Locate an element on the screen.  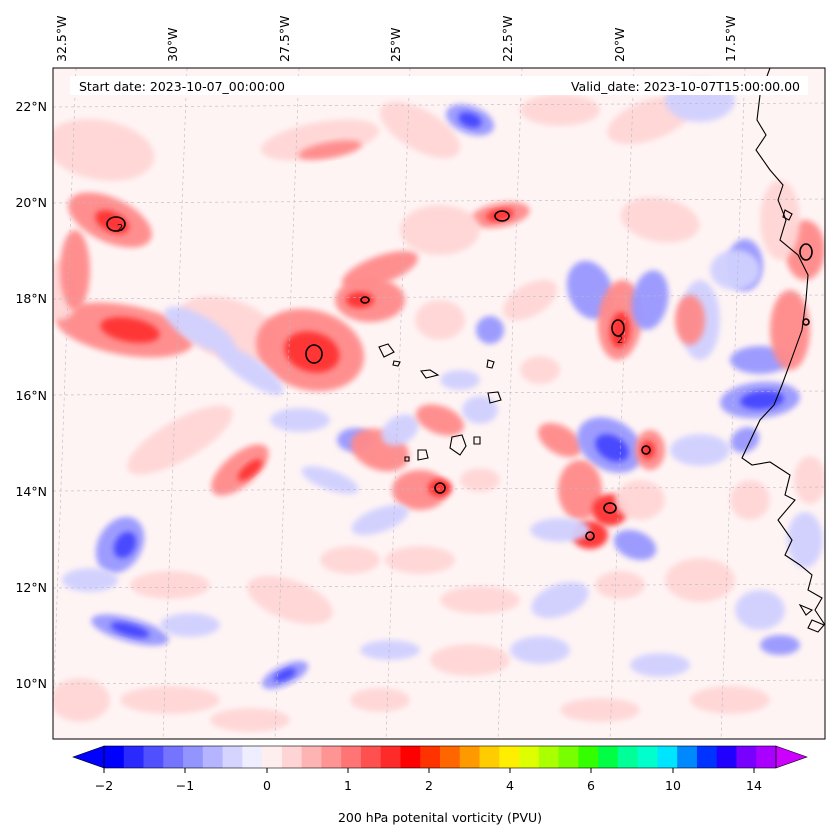
lat-label-22n: 22°N is located at coordinates (31, 106).